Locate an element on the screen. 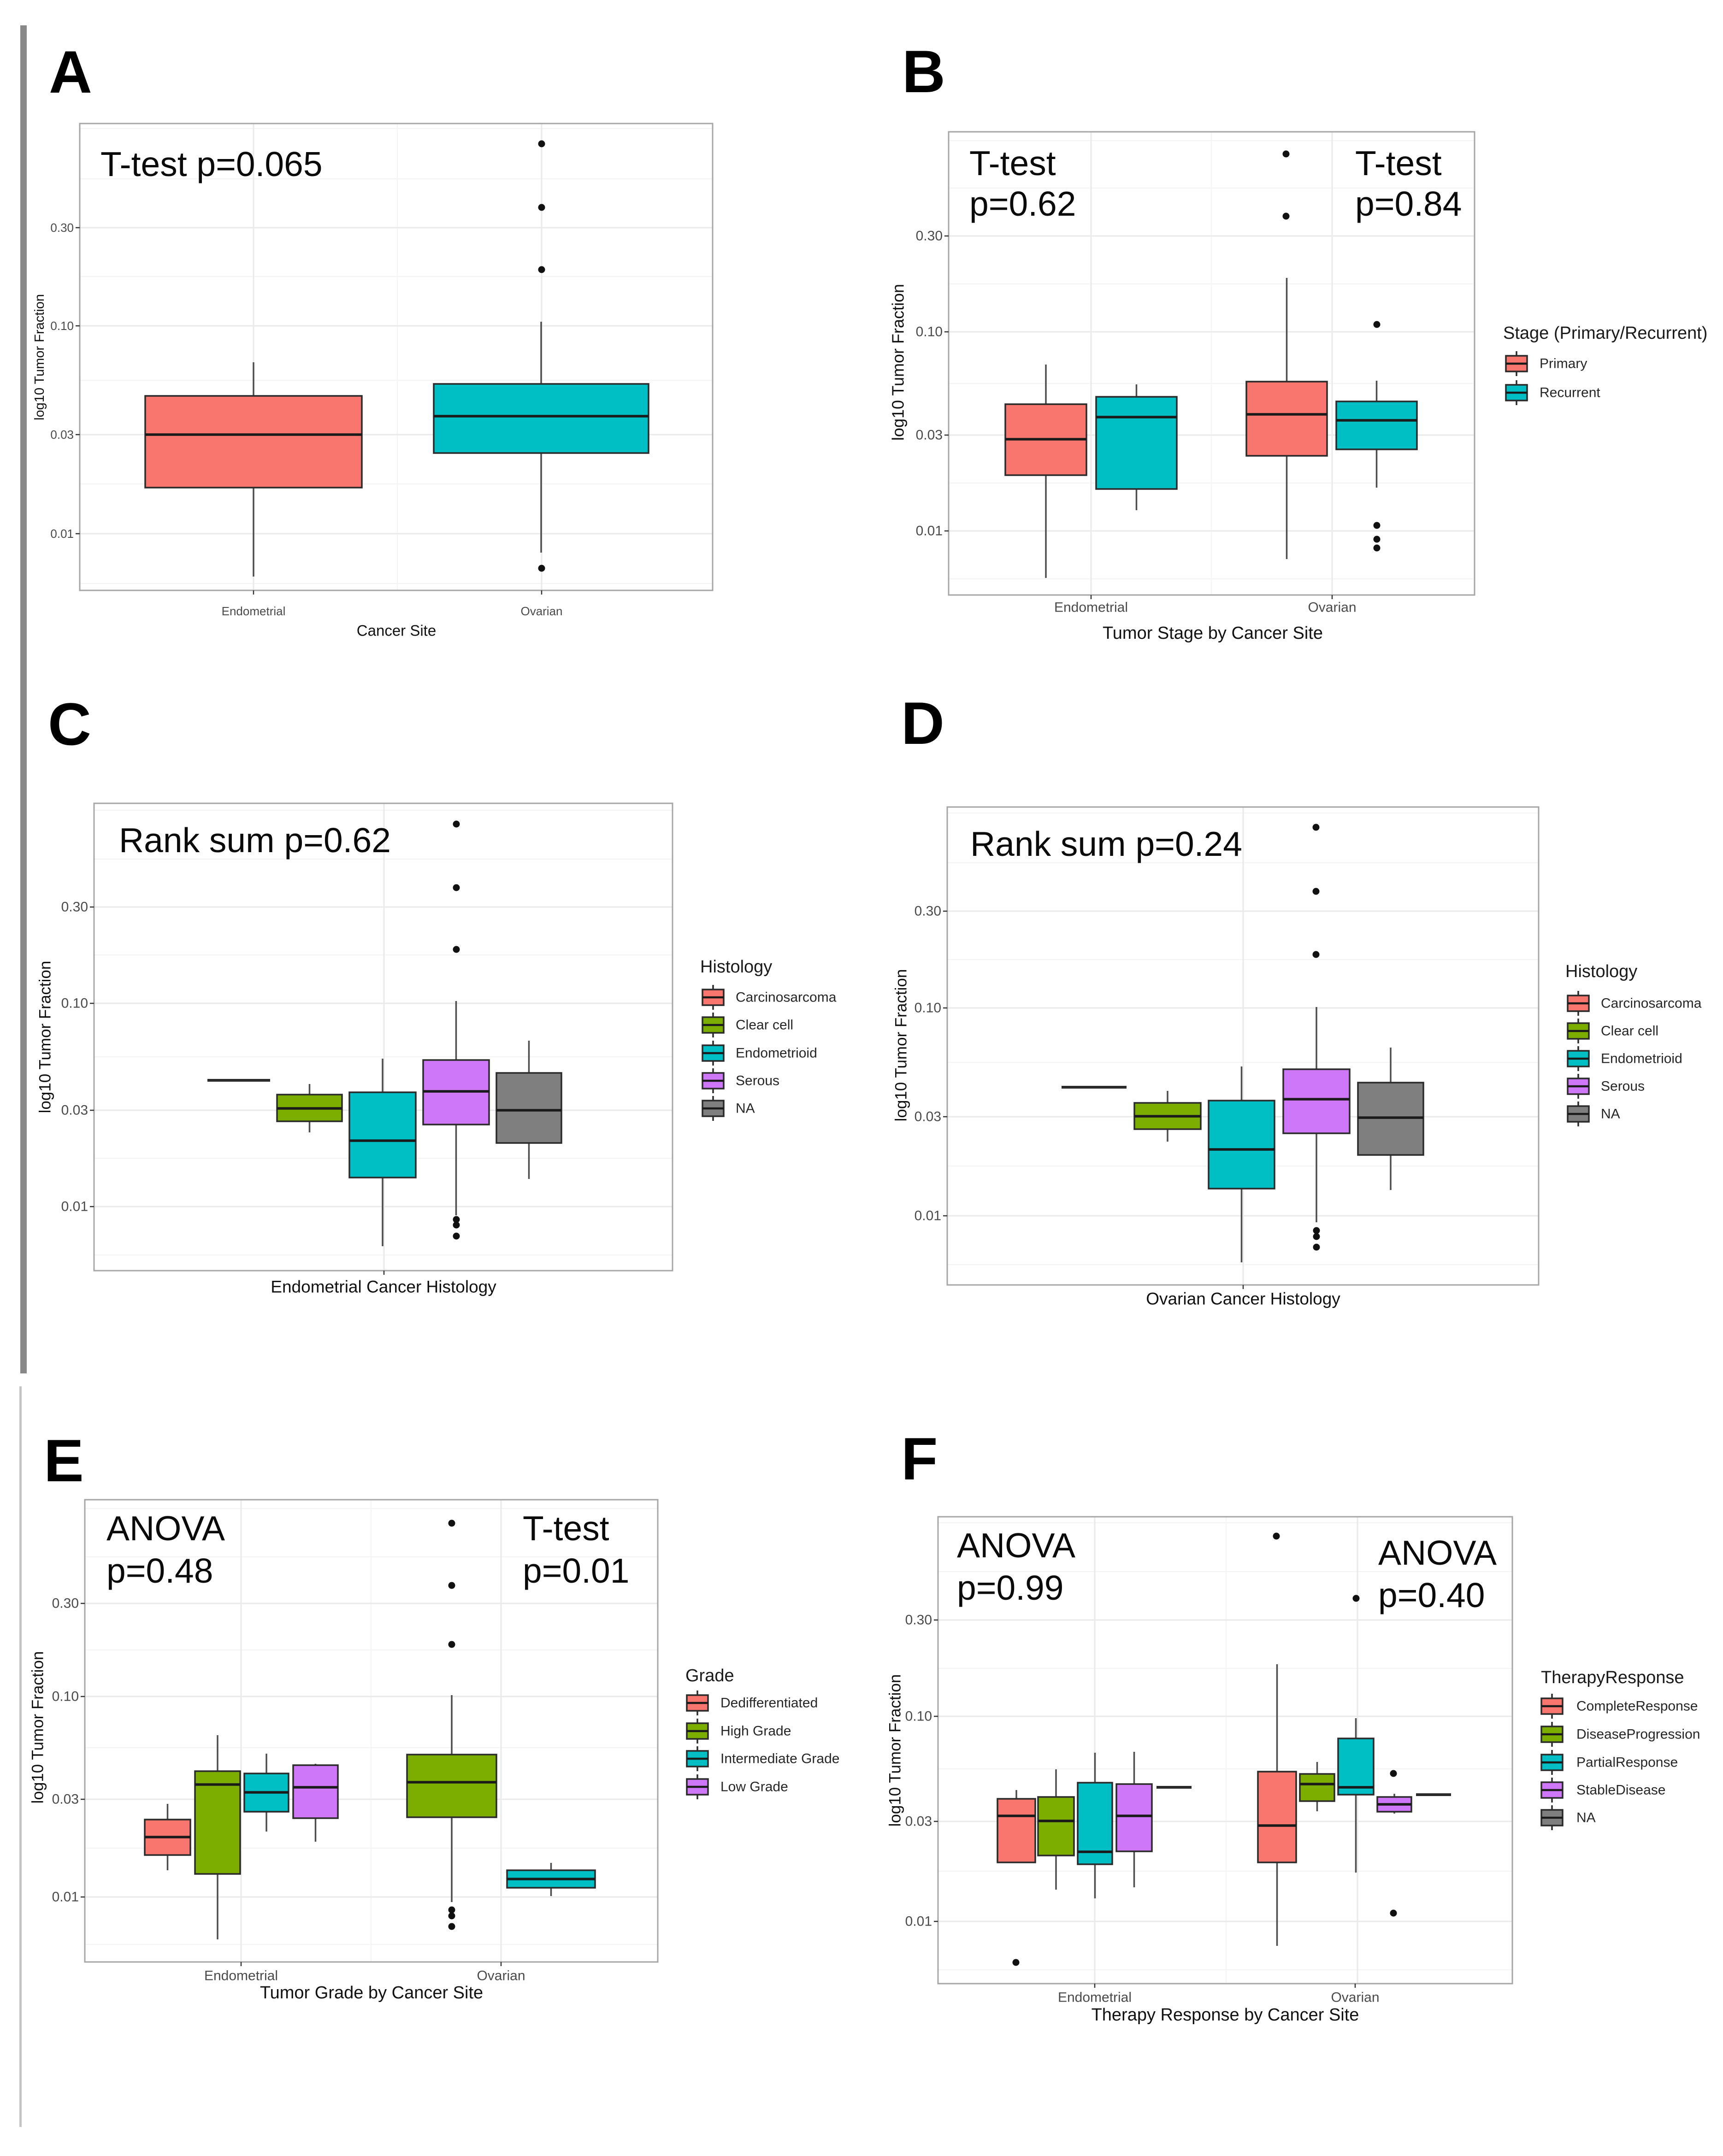  svg-text: Stage (Primary/Recurrent) is located at coordinates (1605, 333).